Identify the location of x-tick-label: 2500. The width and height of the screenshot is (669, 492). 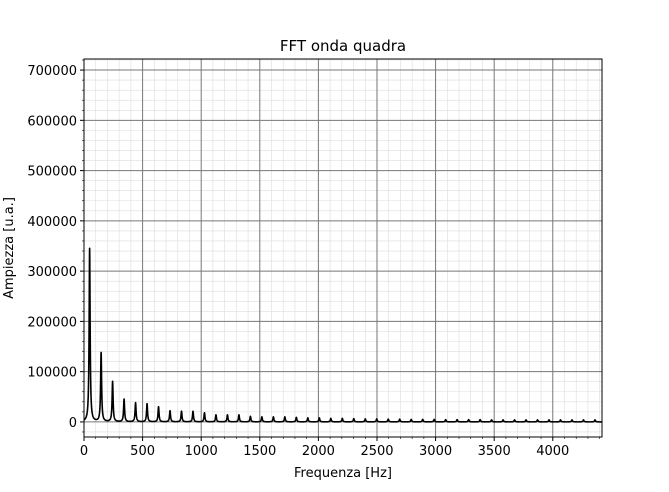
(376, 451).